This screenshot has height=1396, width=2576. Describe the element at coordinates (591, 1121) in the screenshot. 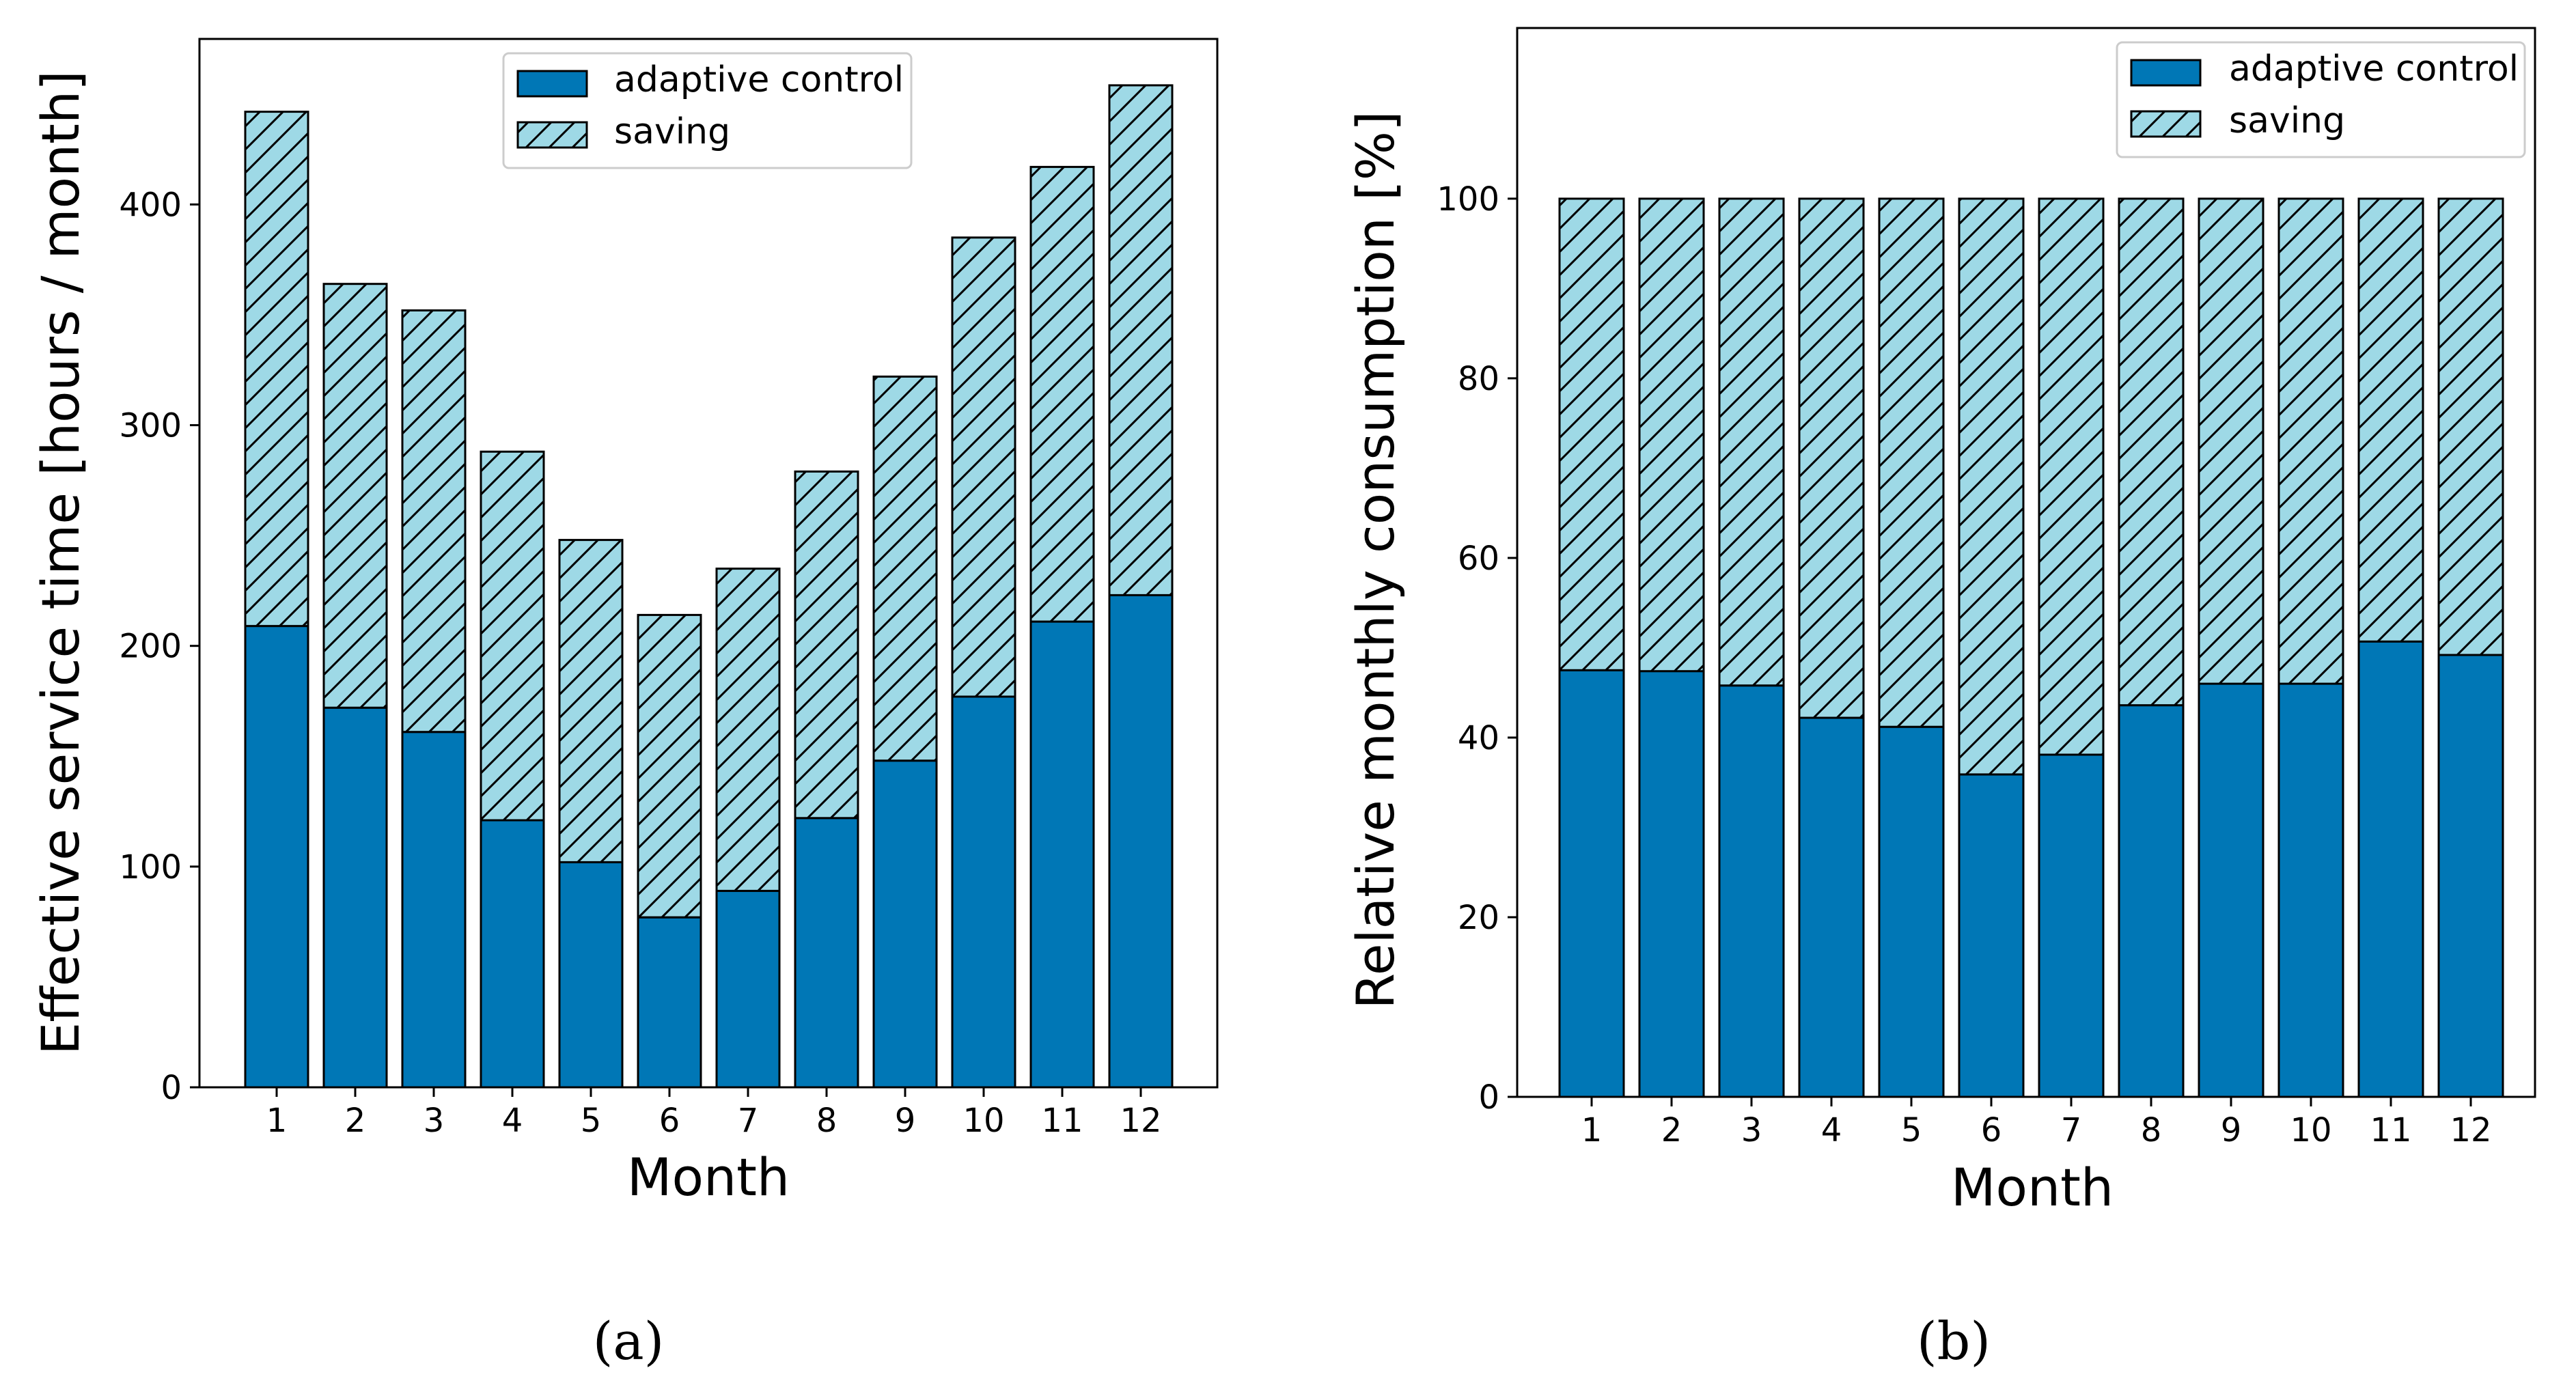

I see `panel-a-x-tick-label: 5` at that location.